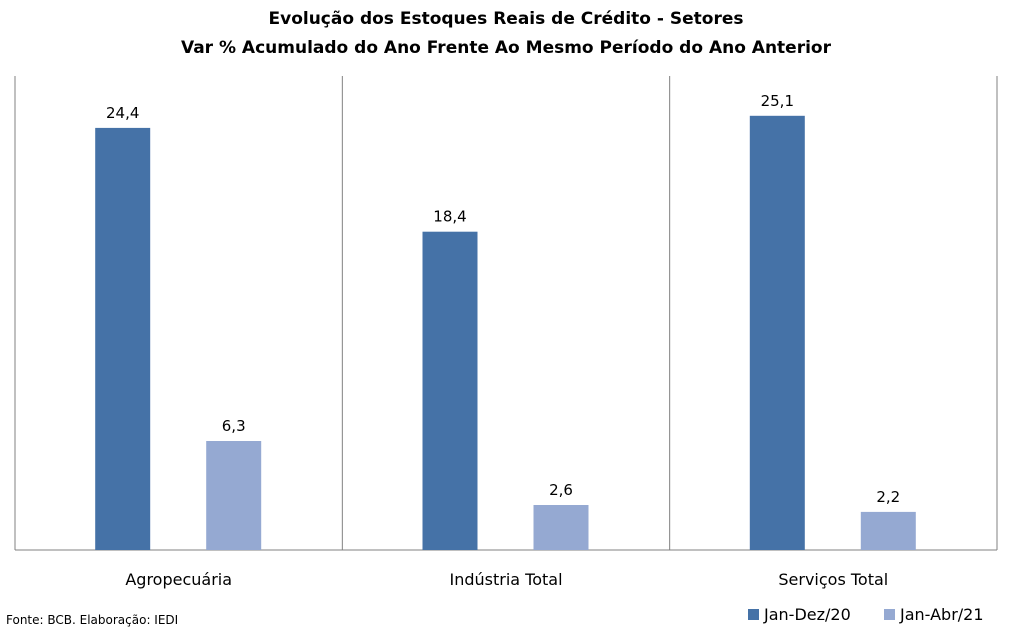  What do you see at coordinates (178, 579) in the screenshot?
I see `category-label: Agropecuária` at bounding box center [178, 579].